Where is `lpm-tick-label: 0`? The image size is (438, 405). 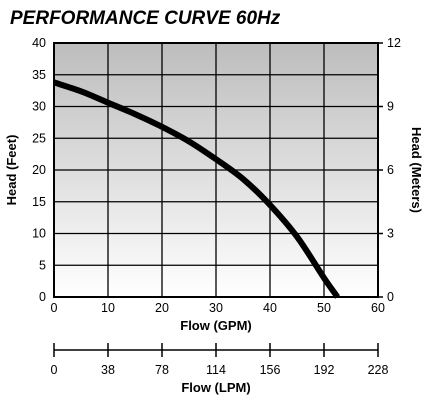 lpm-tick-label: 0 is located at coordinates (54, 370).